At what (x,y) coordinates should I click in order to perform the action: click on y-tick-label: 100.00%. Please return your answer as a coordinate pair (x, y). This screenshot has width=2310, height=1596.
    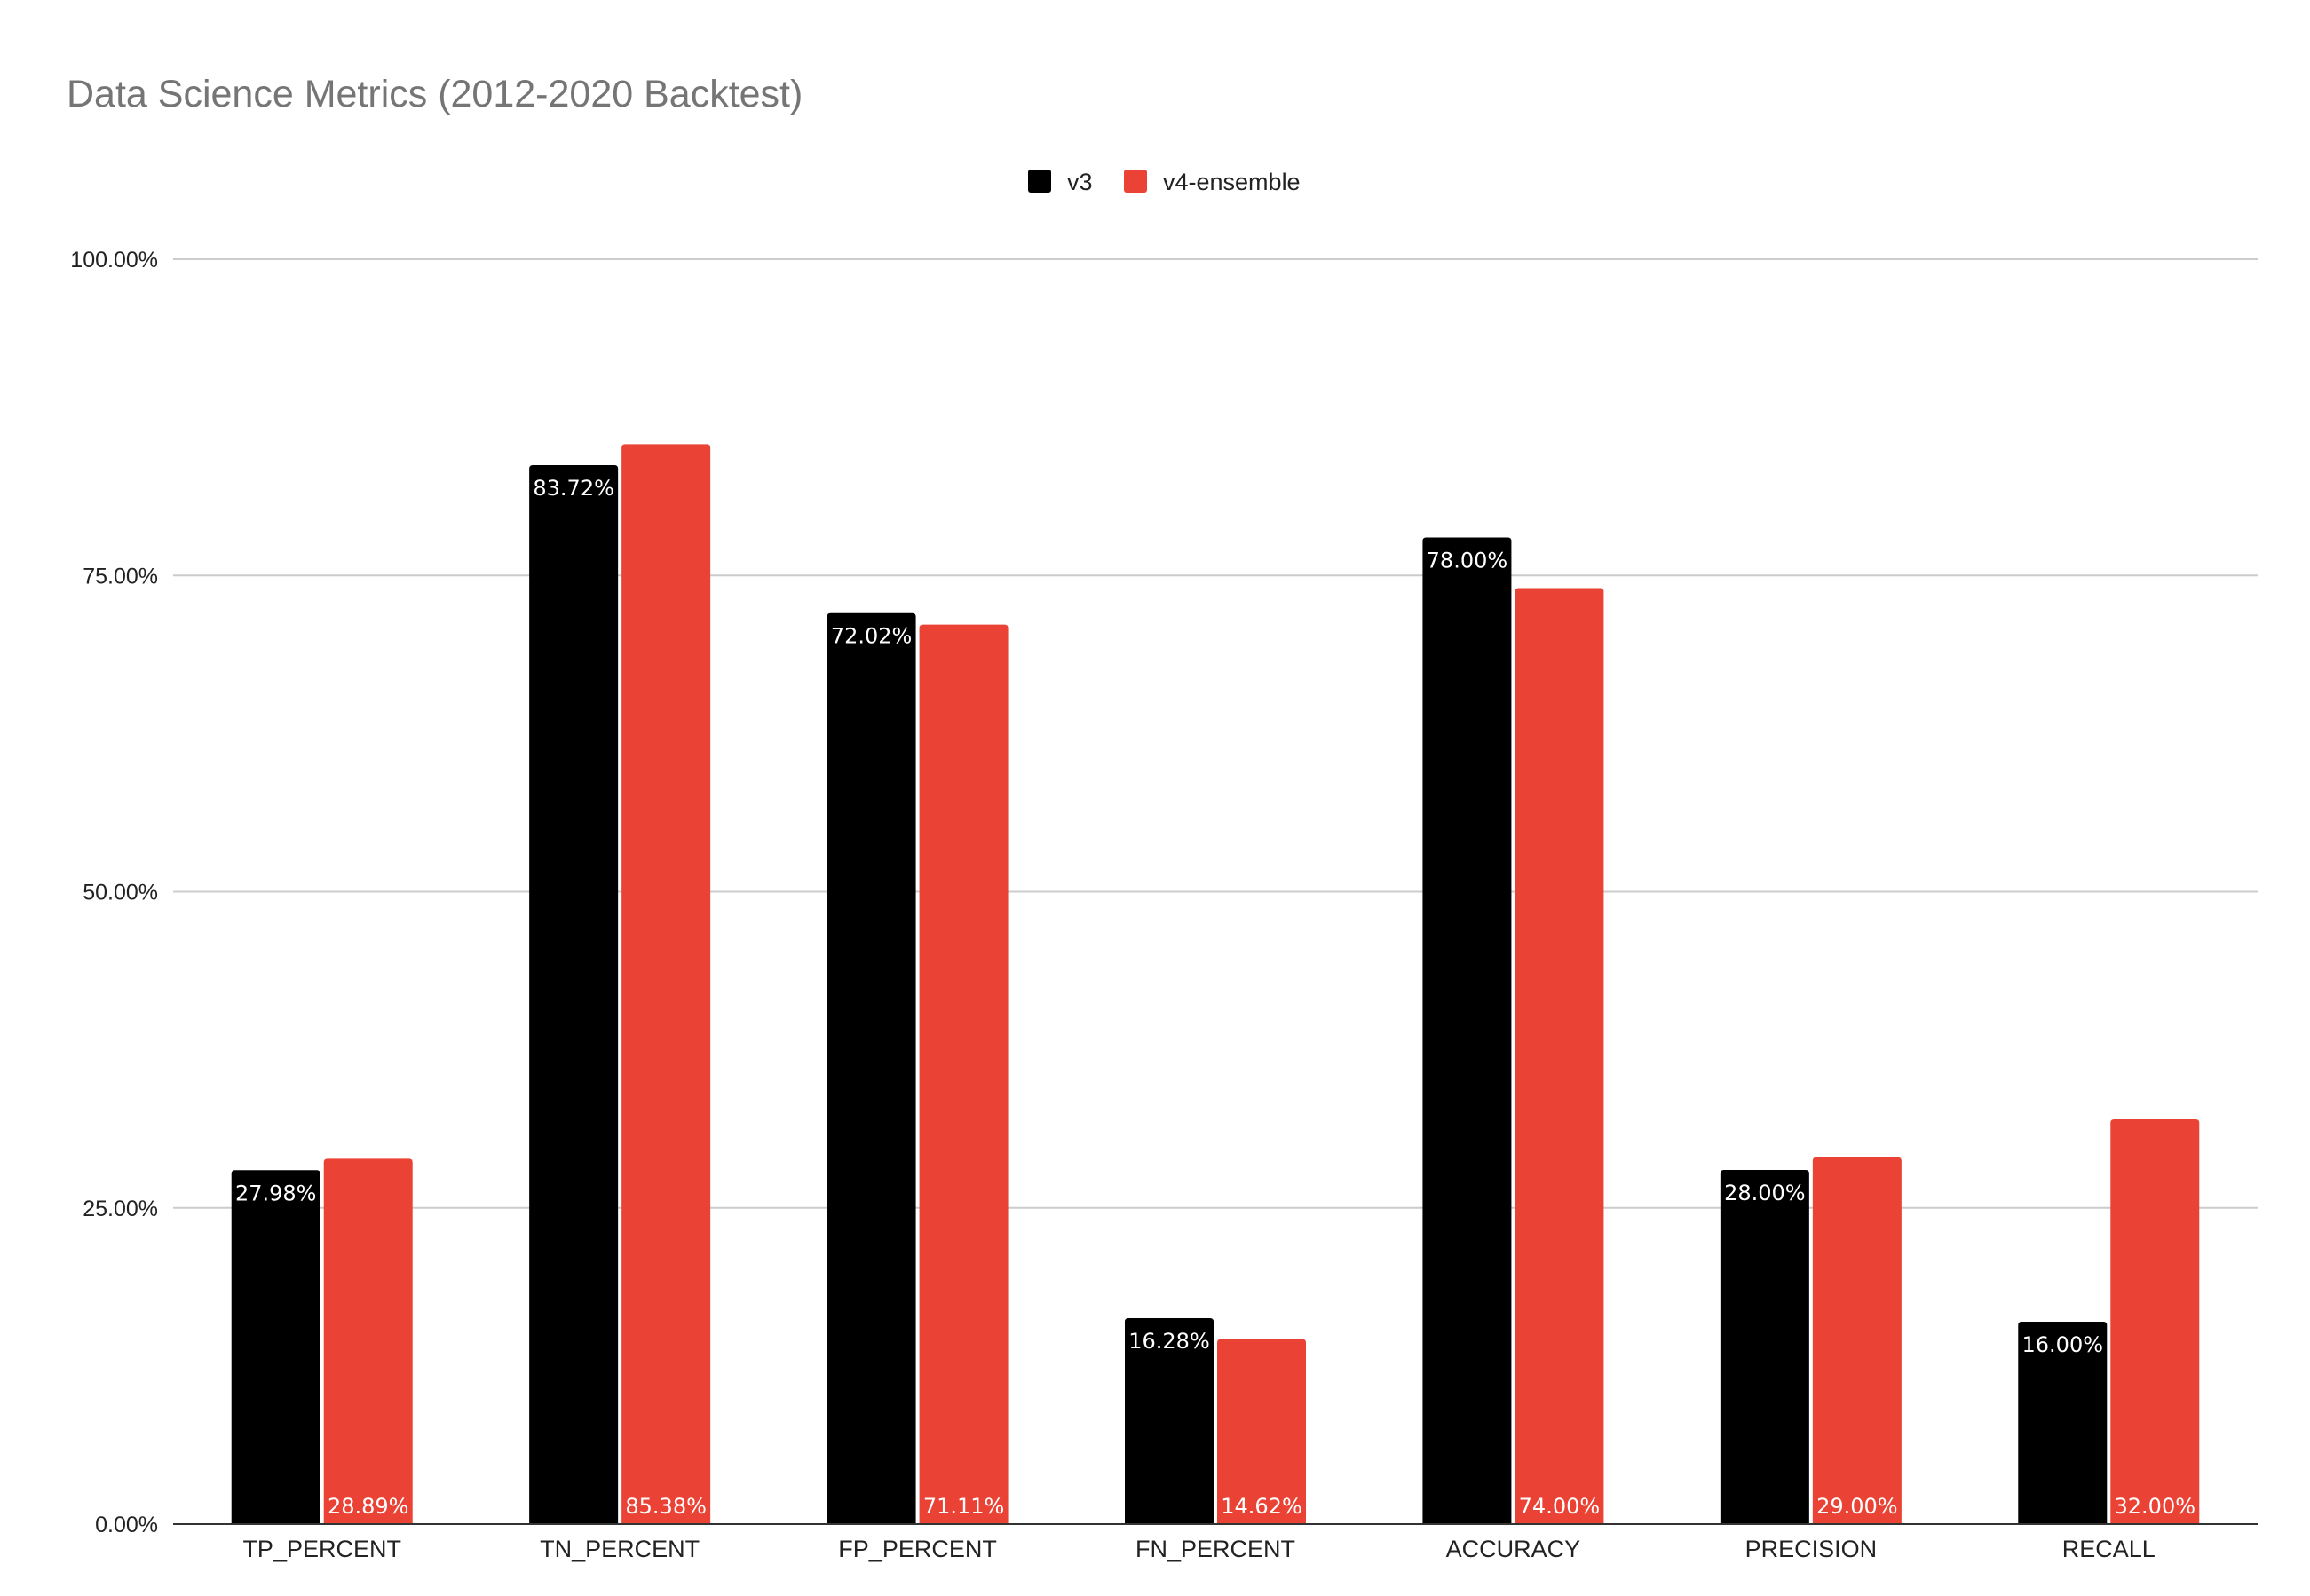
    Looking at the image, I should click on (114, 260).